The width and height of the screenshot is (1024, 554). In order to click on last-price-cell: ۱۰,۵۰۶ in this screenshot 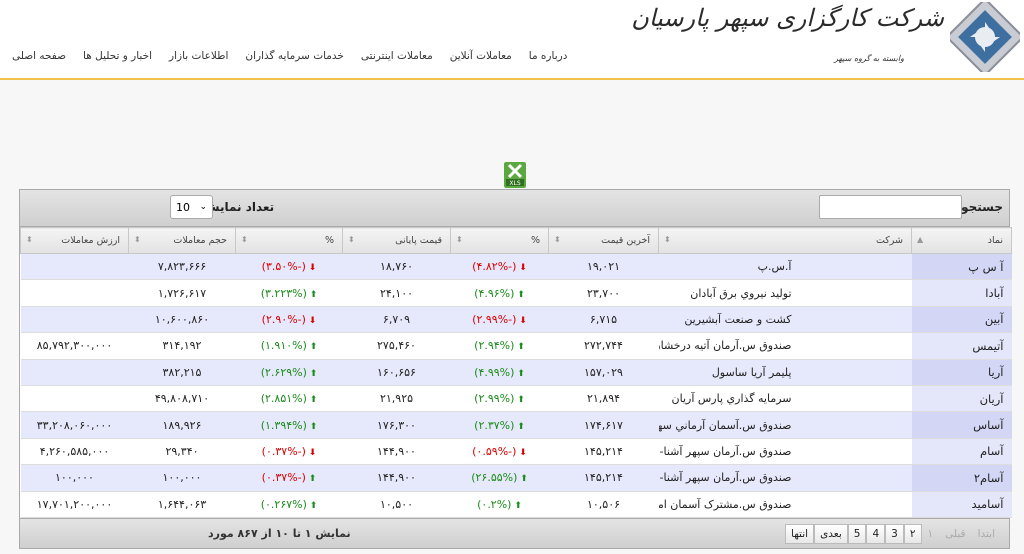, I will do `click(603, 504)`.